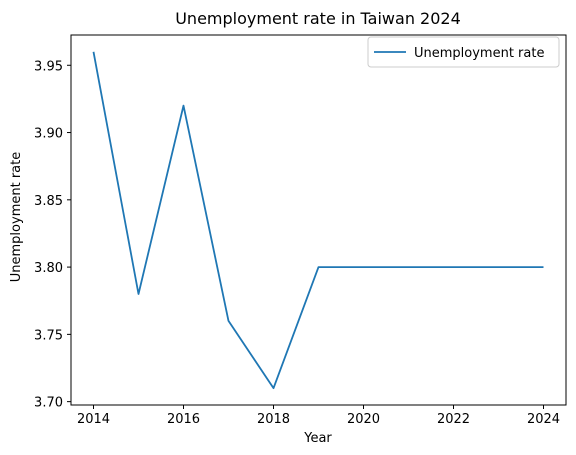 This screenshot has height=455, width=576. I want to click on legend: Unemployment rate, so click(463, 52).